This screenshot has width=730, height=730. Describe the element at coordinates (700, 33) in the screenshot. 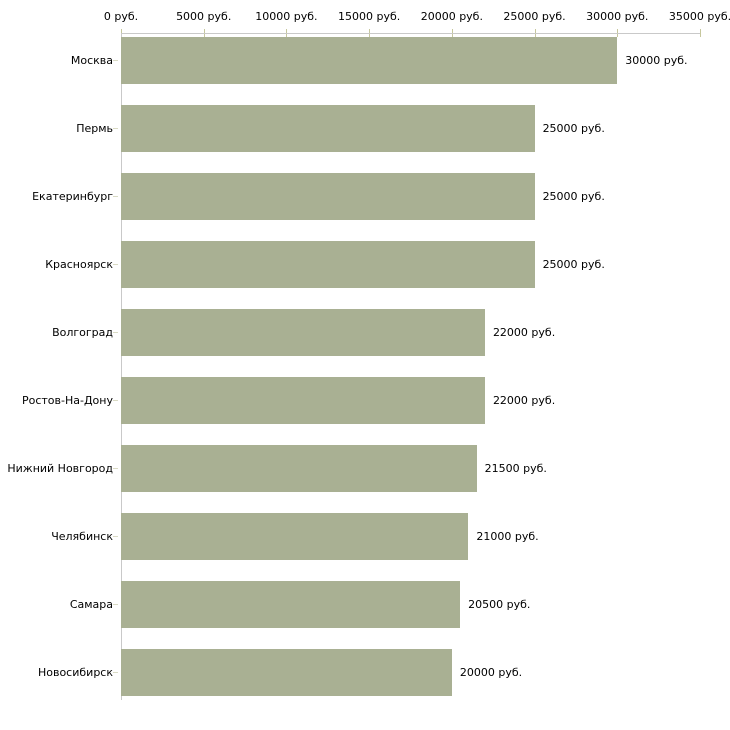

I see `x-axis-tick-mark` at that location.